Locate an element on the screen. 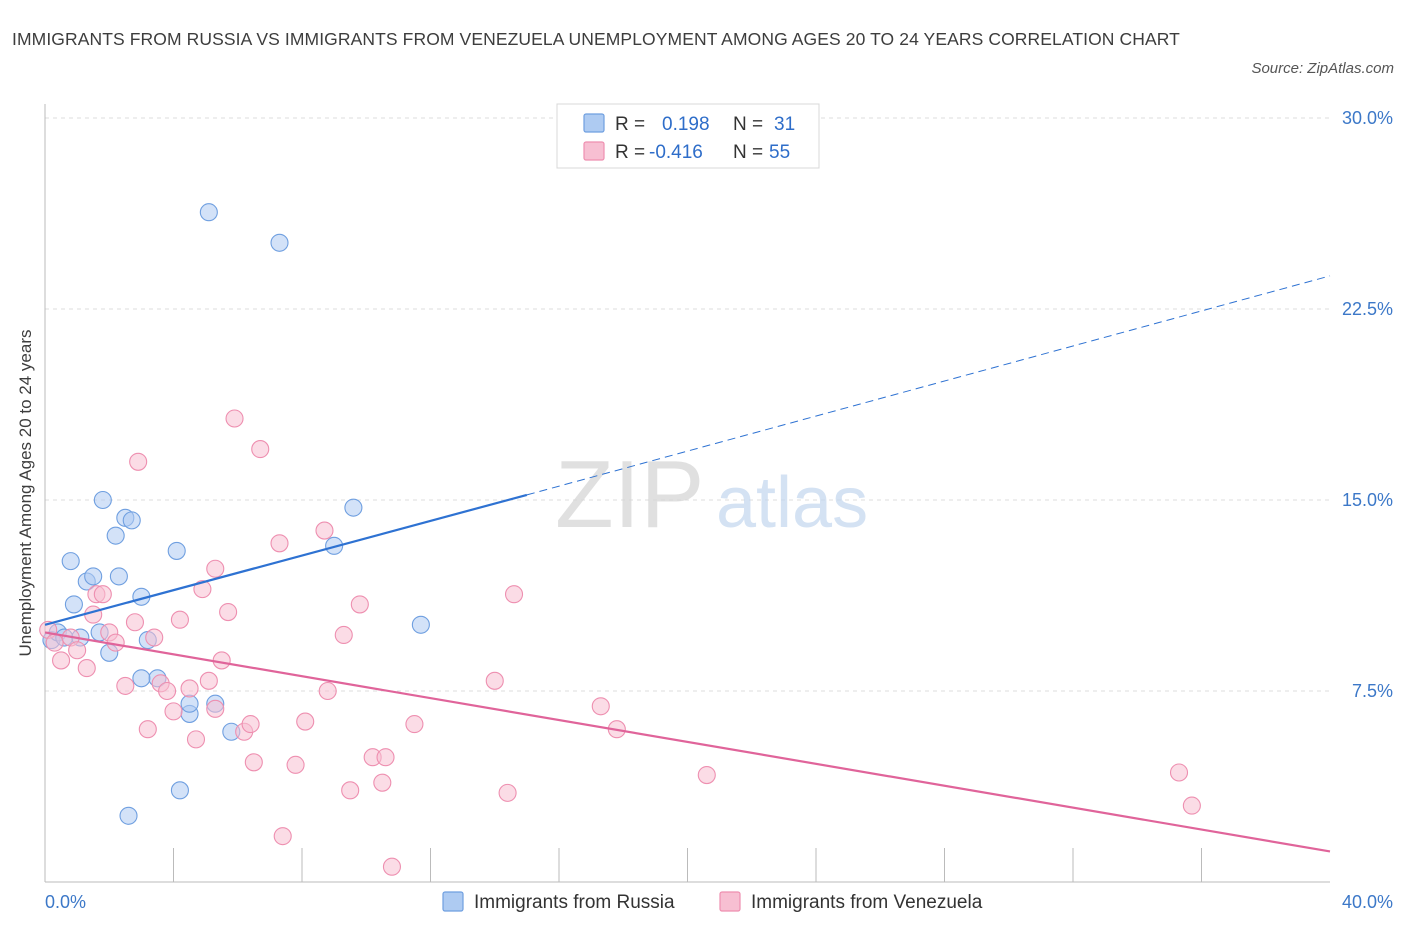 The image size is (1406, 930). legend-swatch-russia is located at coordinates (594, 123).